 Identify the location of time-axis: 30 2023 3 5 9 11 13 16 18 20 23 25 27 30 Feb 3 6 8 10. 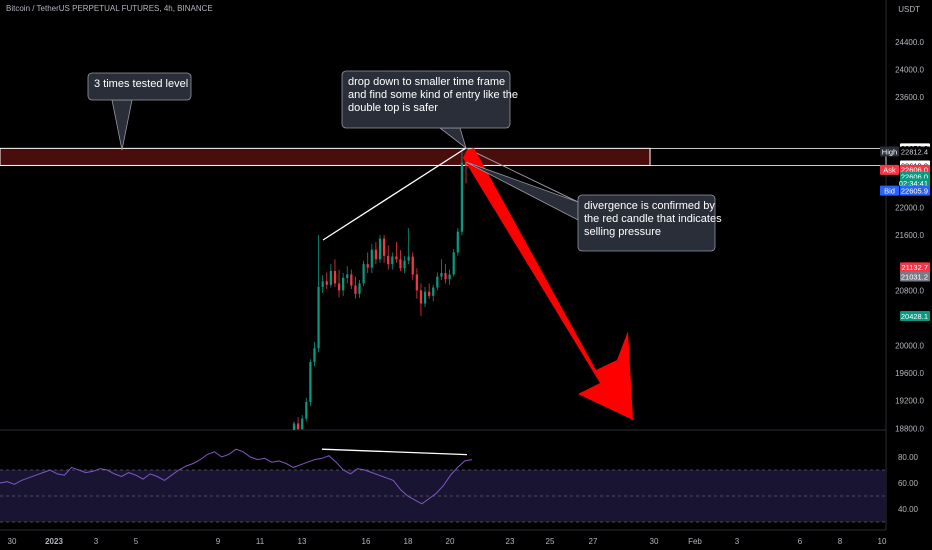
(447, 541).